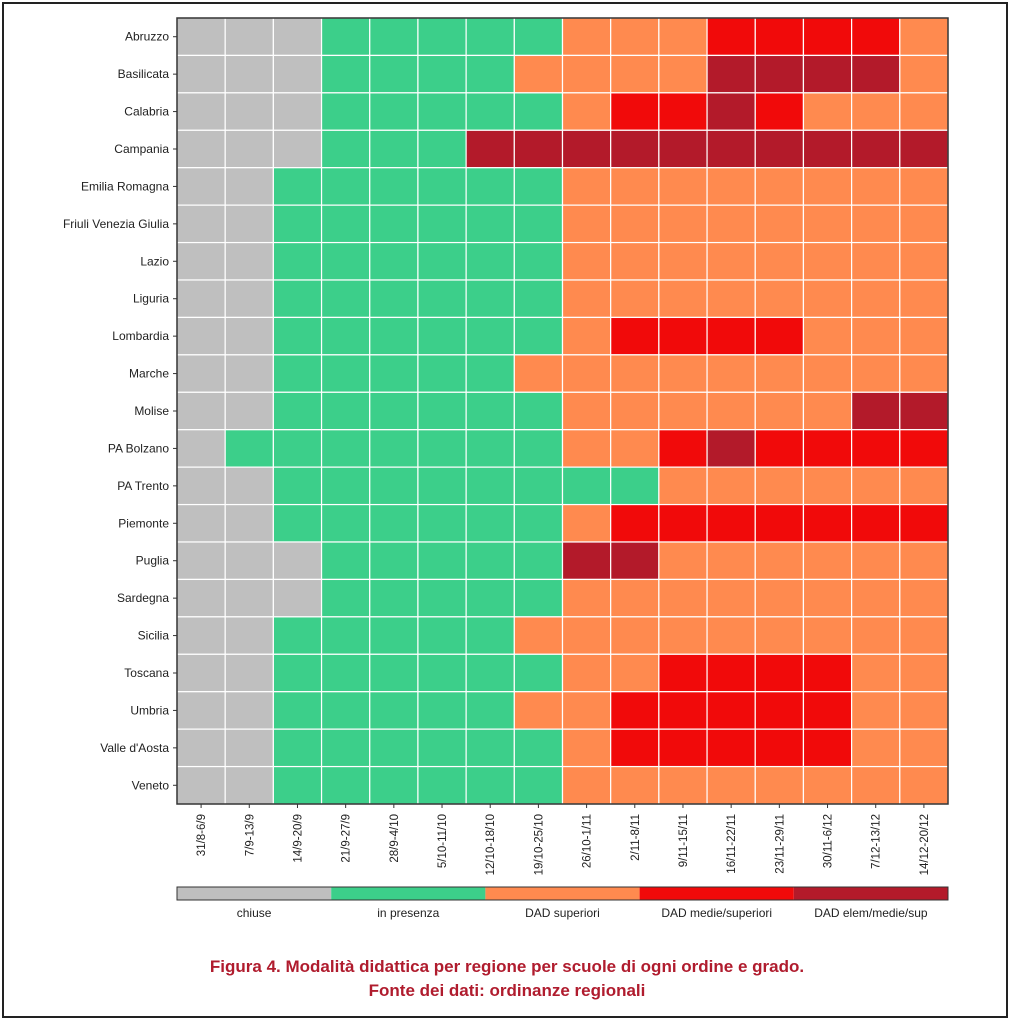 The image size is (1014, 1024). What do you see at coordinates (829, 841) in the screenshot?
I see `week-label: 30/11-6/12` at bounding box center [829, 841].